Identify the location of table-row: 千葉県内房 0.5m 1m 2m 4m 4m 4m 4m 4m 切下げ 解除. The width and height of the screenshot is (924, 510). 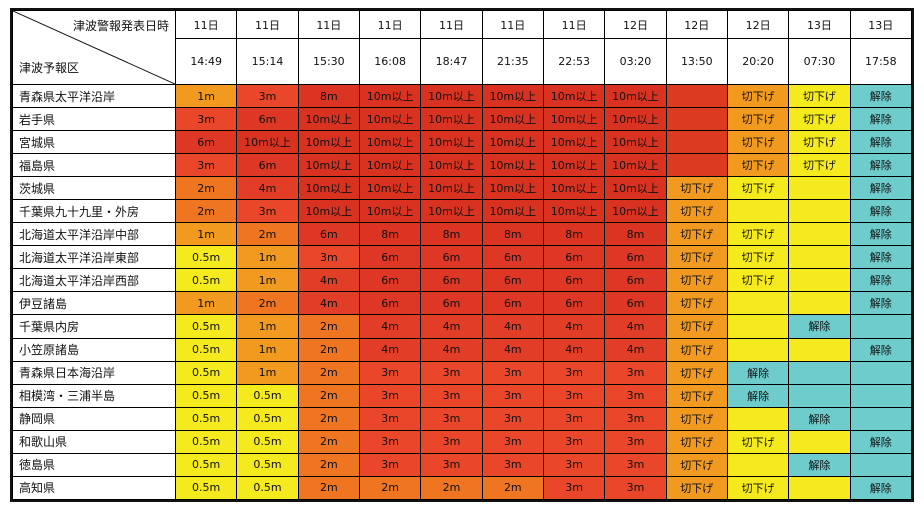
(462, 326).